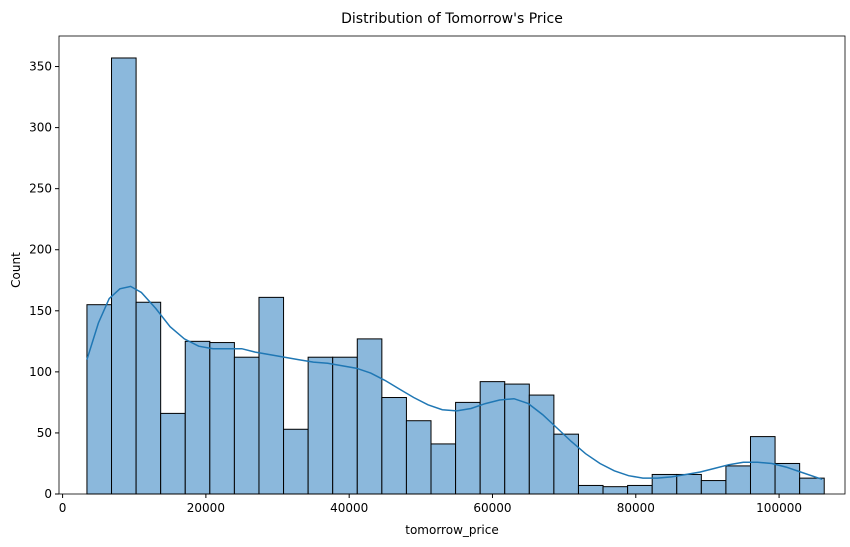 Image resolution: width=850 pixels, height=547 pixels. I want to click on x-axis-label: tomorrow_price, so click(452, 530).